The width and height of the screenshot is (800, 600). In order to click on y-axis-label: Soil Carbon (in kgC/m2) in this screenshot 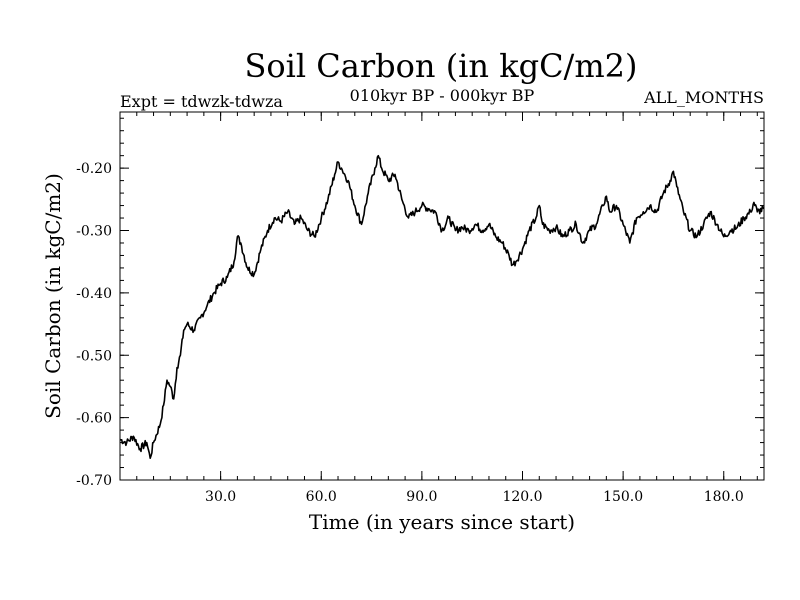, I will do `click(53, 296)`.